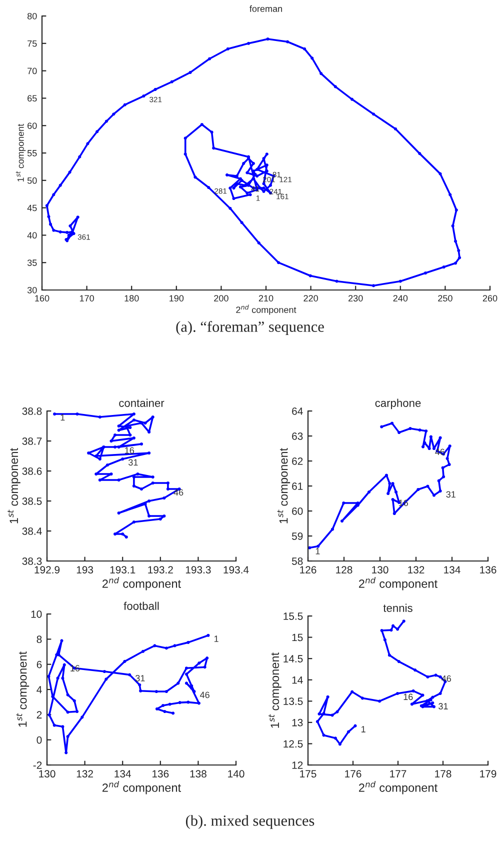 This screenshot has height=842, width=500. What do you see at coordinates (236, 774) in the screenshot?
I see `x-tick-label: 140` at bounding box center [236, 774].